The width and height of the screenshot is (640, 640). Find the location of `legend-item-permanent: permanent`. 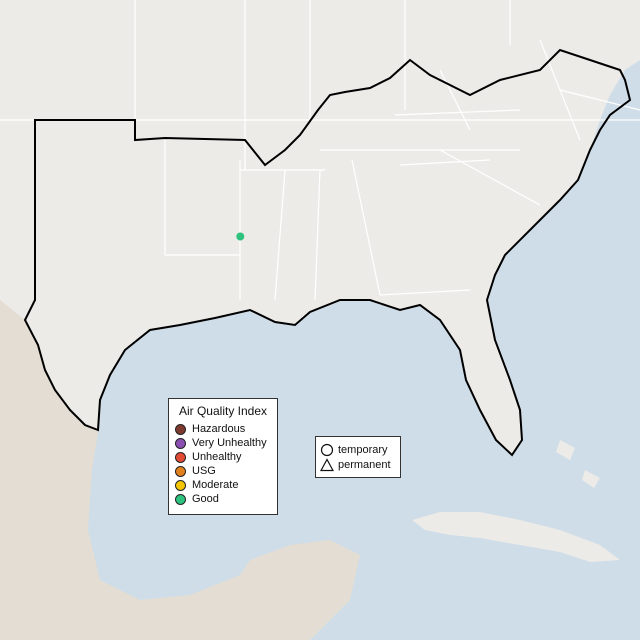

legend-item-permanent: permanent is located at coordinates (355, 465).